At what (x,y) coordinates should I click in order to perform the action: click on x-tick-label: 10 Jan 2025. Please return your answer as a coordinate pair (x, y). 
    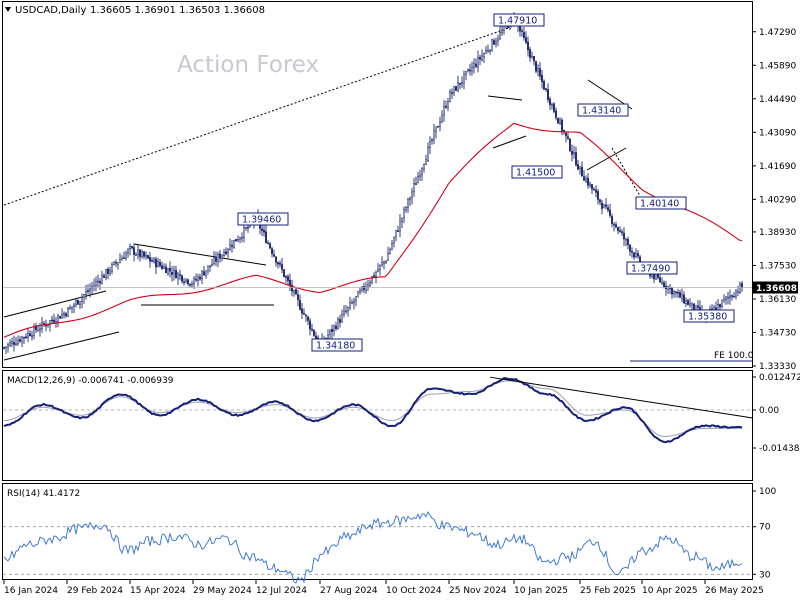
    Looking at the image, I should click on (541, 591).